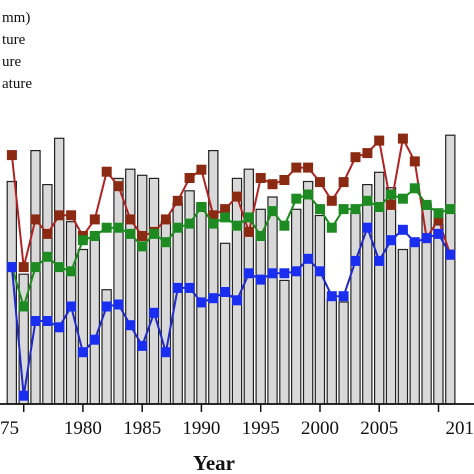 This screenshot has width=474, height=474. Describe the element at coordinates (320, 428) in the screenshot. I see `x-tick-label: 2000` at that location.